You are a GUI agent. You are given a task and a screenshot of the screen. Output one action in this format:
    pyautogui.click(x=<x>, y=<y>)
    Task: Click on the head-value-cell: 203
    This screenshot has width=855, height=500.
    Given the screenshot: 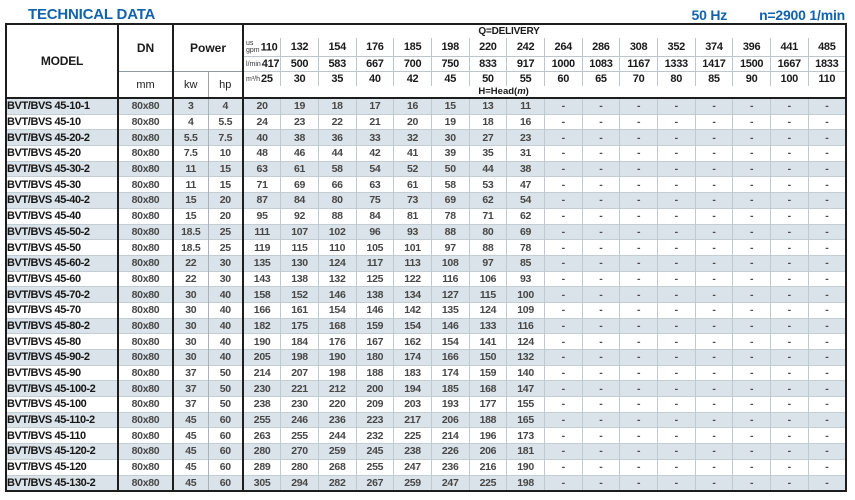 What is the action you would take?
    pyautogui.click(x=412, y=404)
    